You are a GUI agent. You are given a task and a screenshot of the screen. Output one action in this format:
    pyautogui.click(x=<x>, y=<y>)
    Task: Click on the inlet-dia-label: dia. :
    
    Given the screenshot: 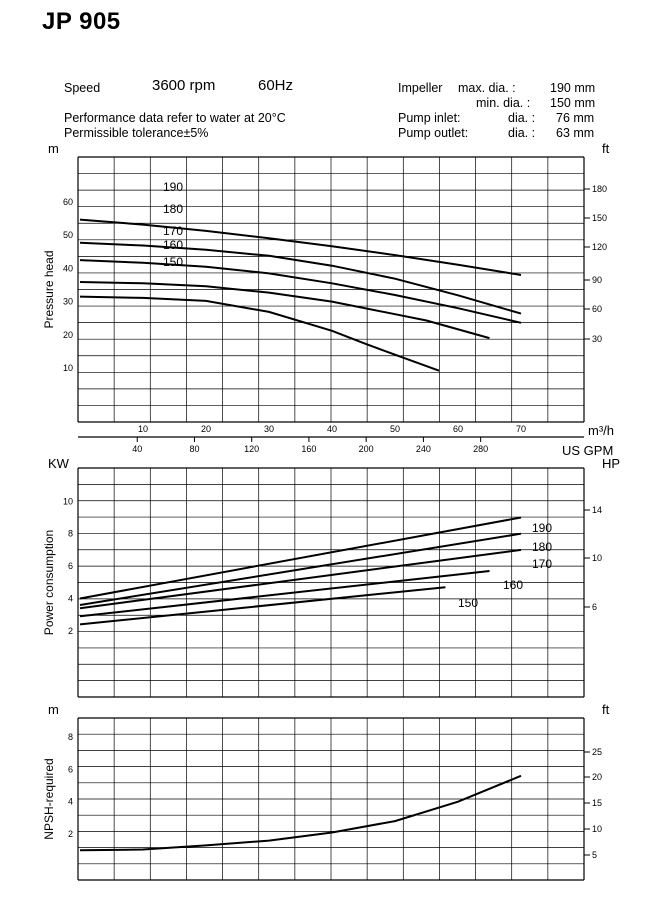 What is the action you would take?
    pyautogui.click(x=522, y=118)
    